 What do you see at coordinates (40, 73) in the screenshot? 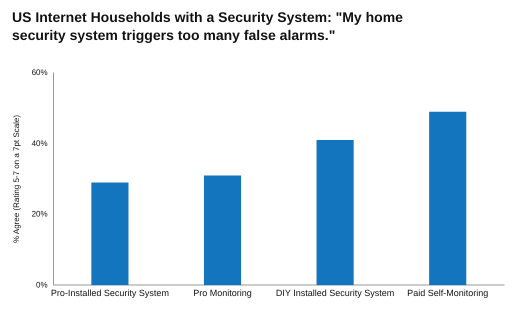
I see `y-tick-label: 60%` at bounding box center [40, 73].